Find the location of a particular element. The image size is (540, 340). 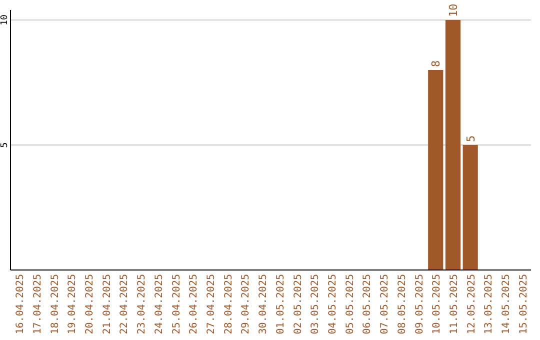

x-tick-label: 15.05.2025 is located at coordinates (524, 304).